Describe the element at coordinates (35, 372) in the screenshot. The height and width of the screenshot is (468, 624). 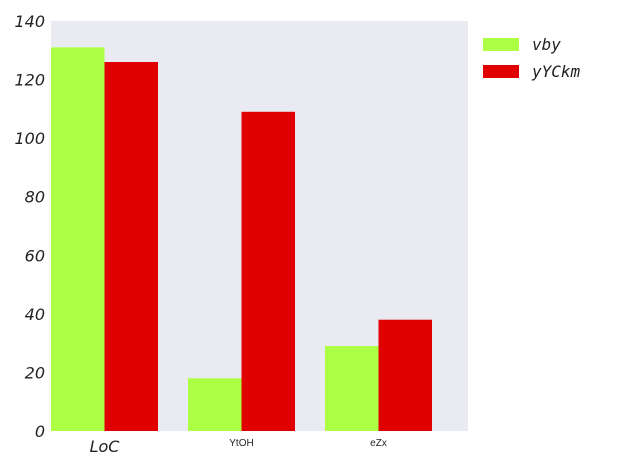
I see `y-tick-label: 20` at that location.